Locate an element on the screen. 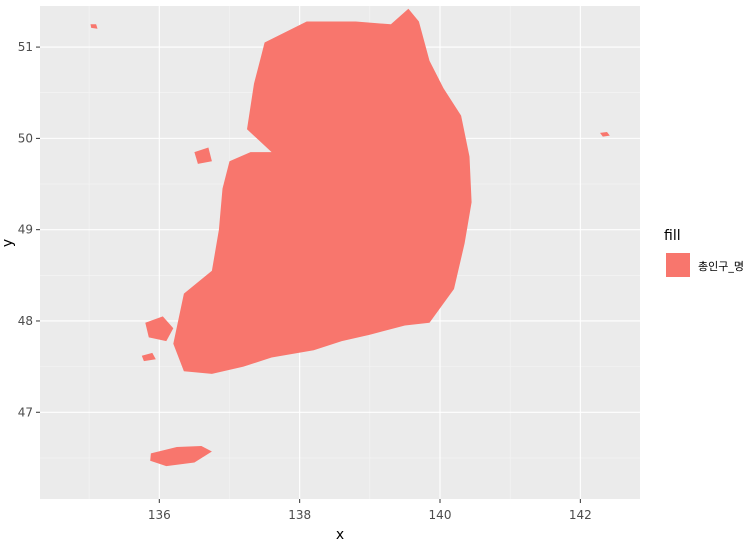 The image size is (751, 543). x-tick-label: 142 is located at coordinates (580, 515).